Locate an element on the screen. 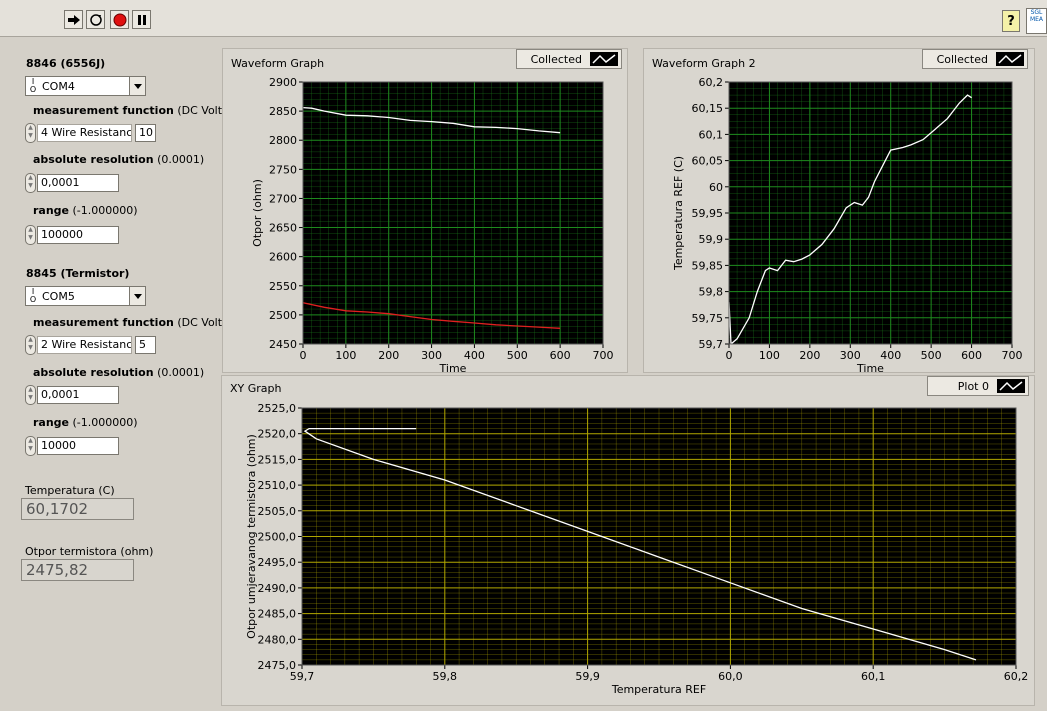 The image size is (1047, 711). y-tick-label: 59,85 is located at coordinates (708, 265).